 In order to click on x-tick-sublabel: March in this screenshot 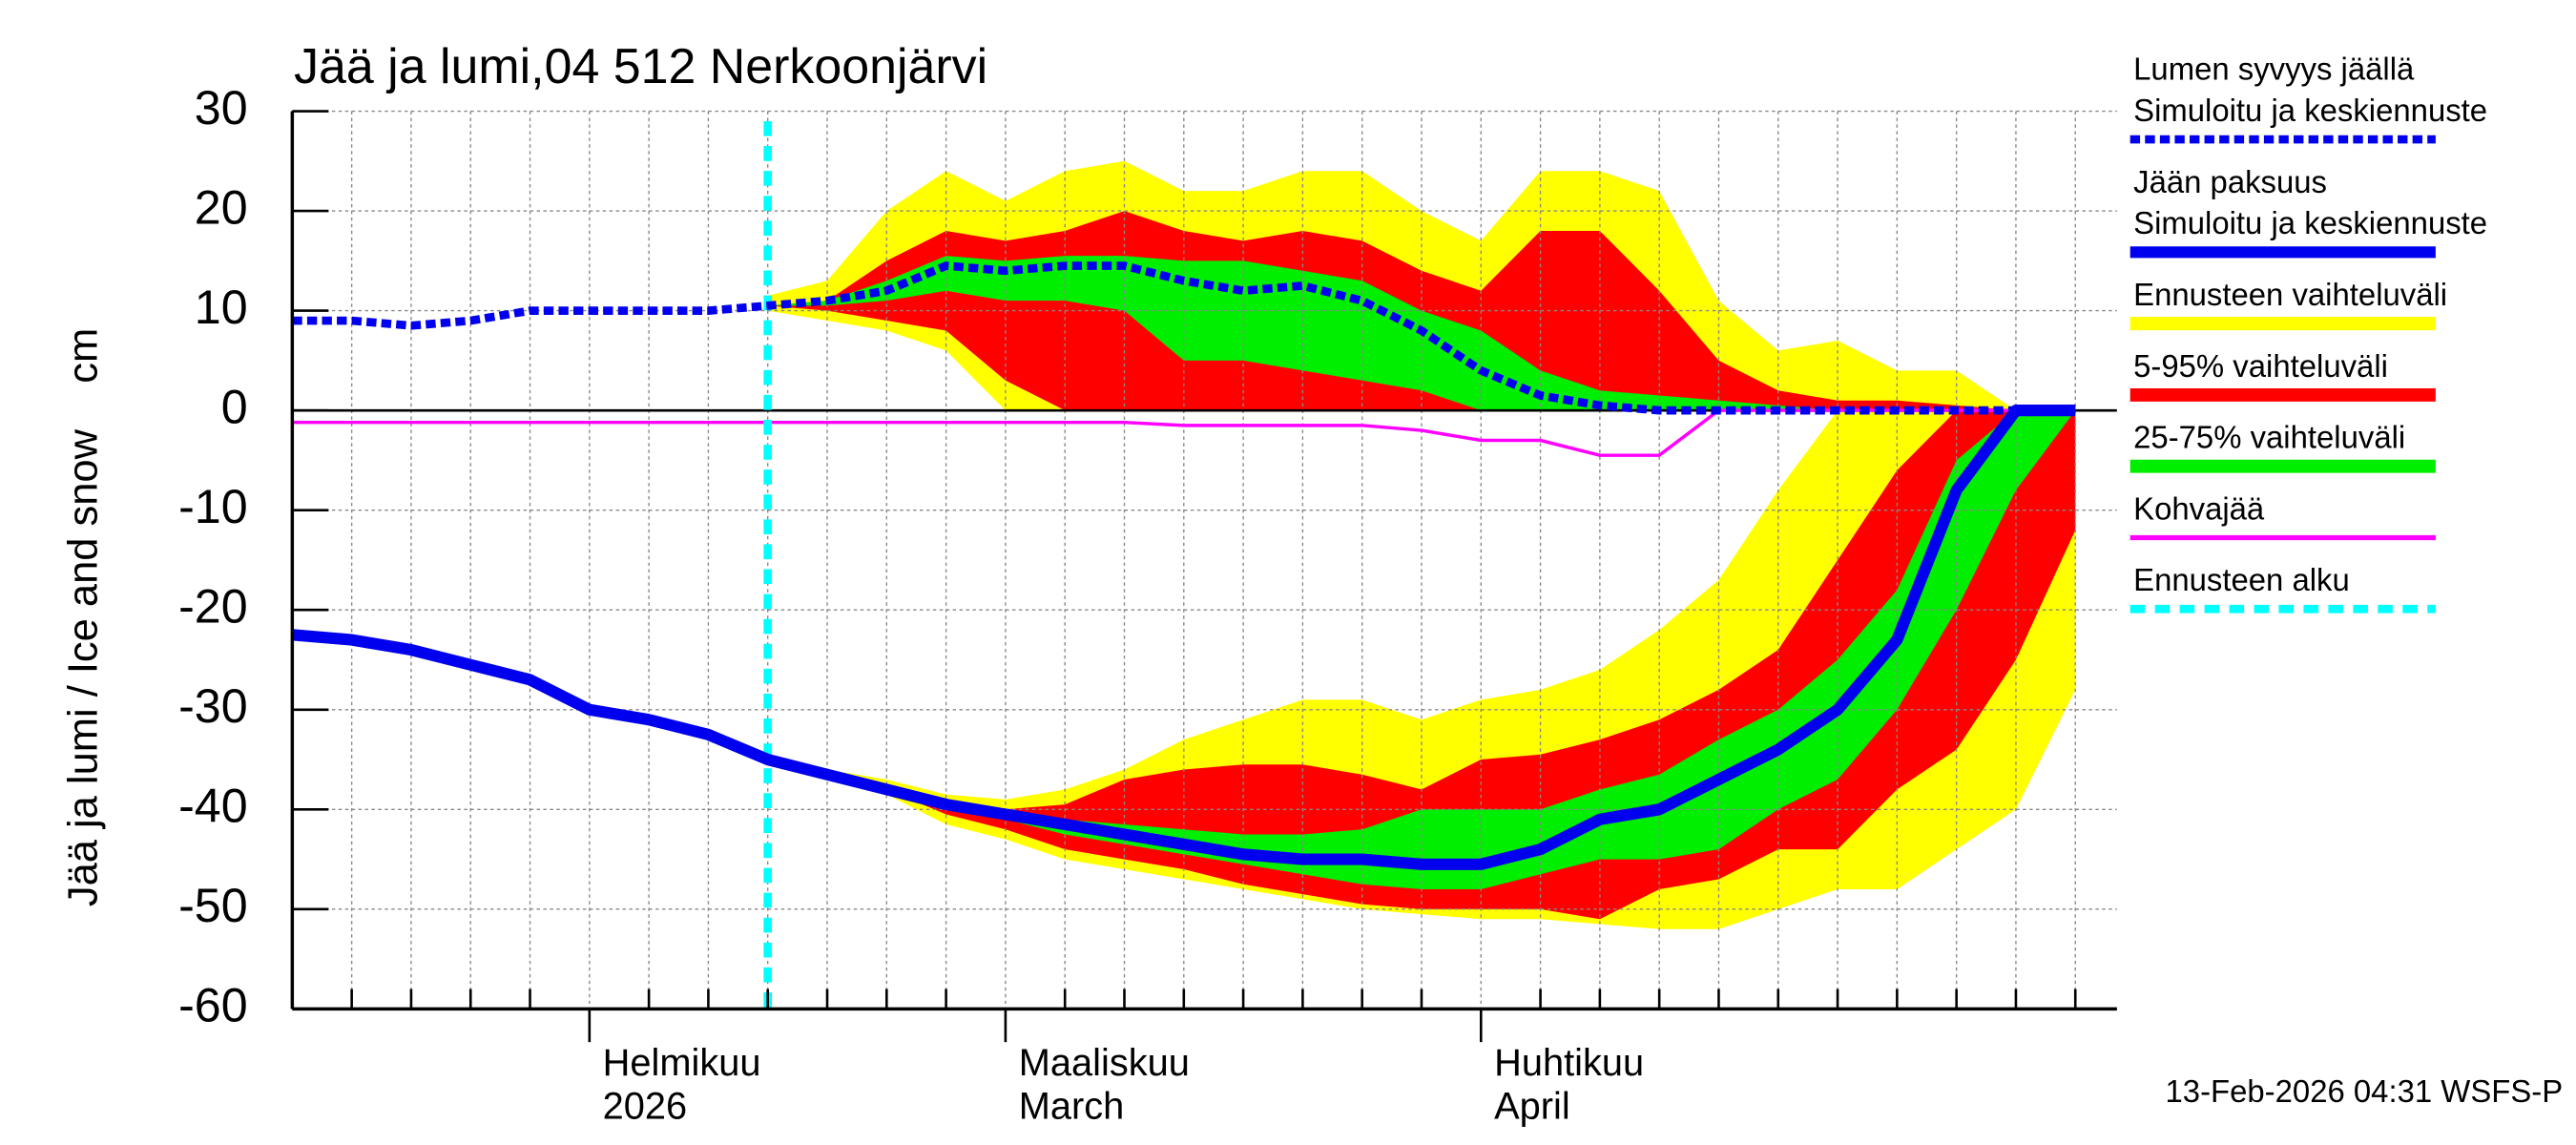, I will do `click(1072, 1106)`.